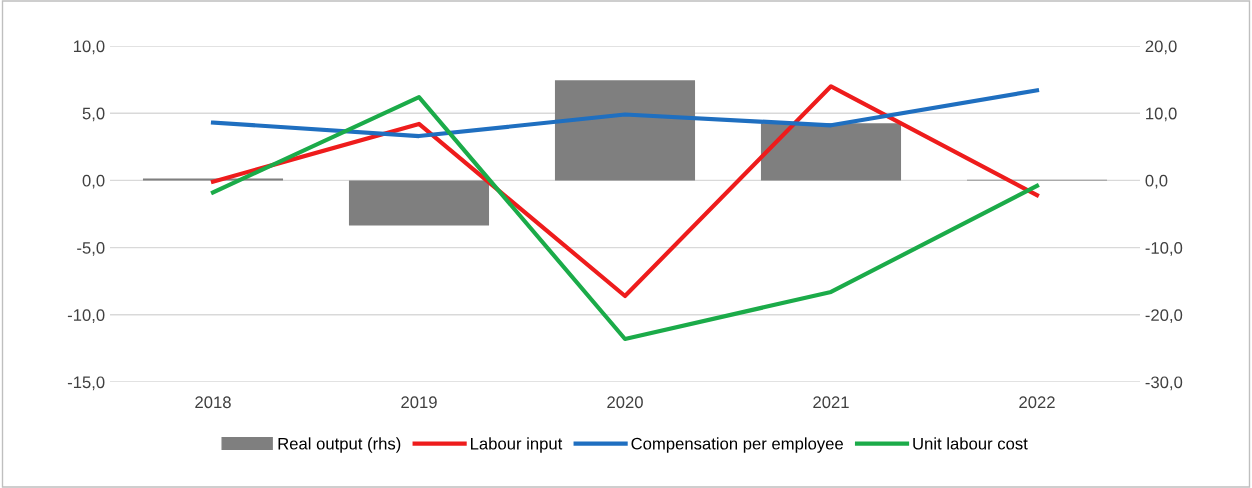  What do you see at coordinates (625, 402) in the screenshot?
I see `x-tick-label: 2020` at bounding box center [625, 402].